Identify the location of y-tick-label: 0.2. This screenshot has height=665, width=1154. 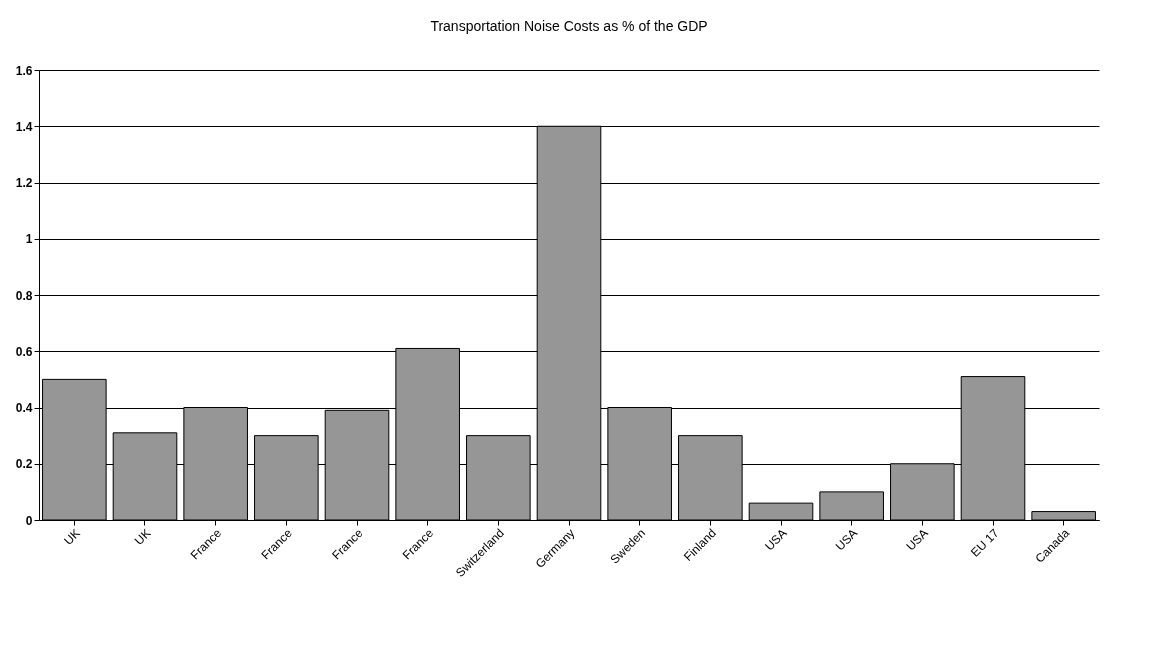
(24, 464).